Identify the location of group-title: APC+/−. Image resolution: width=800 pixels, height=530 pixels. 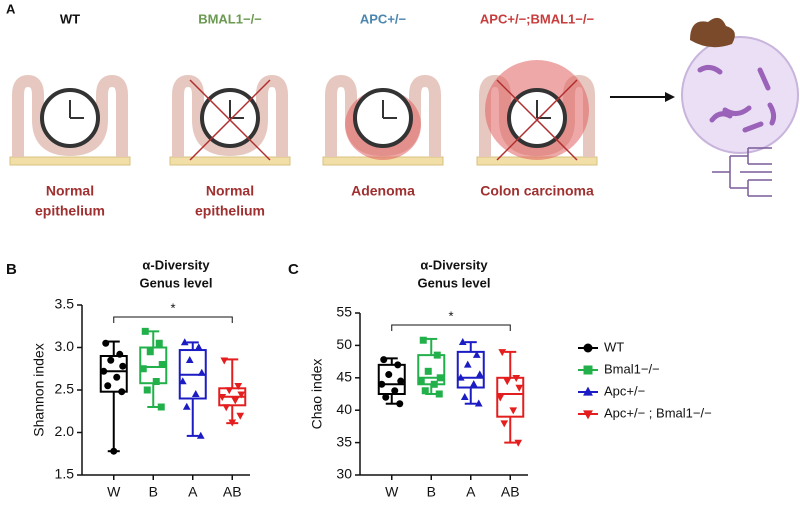
(383, 18).